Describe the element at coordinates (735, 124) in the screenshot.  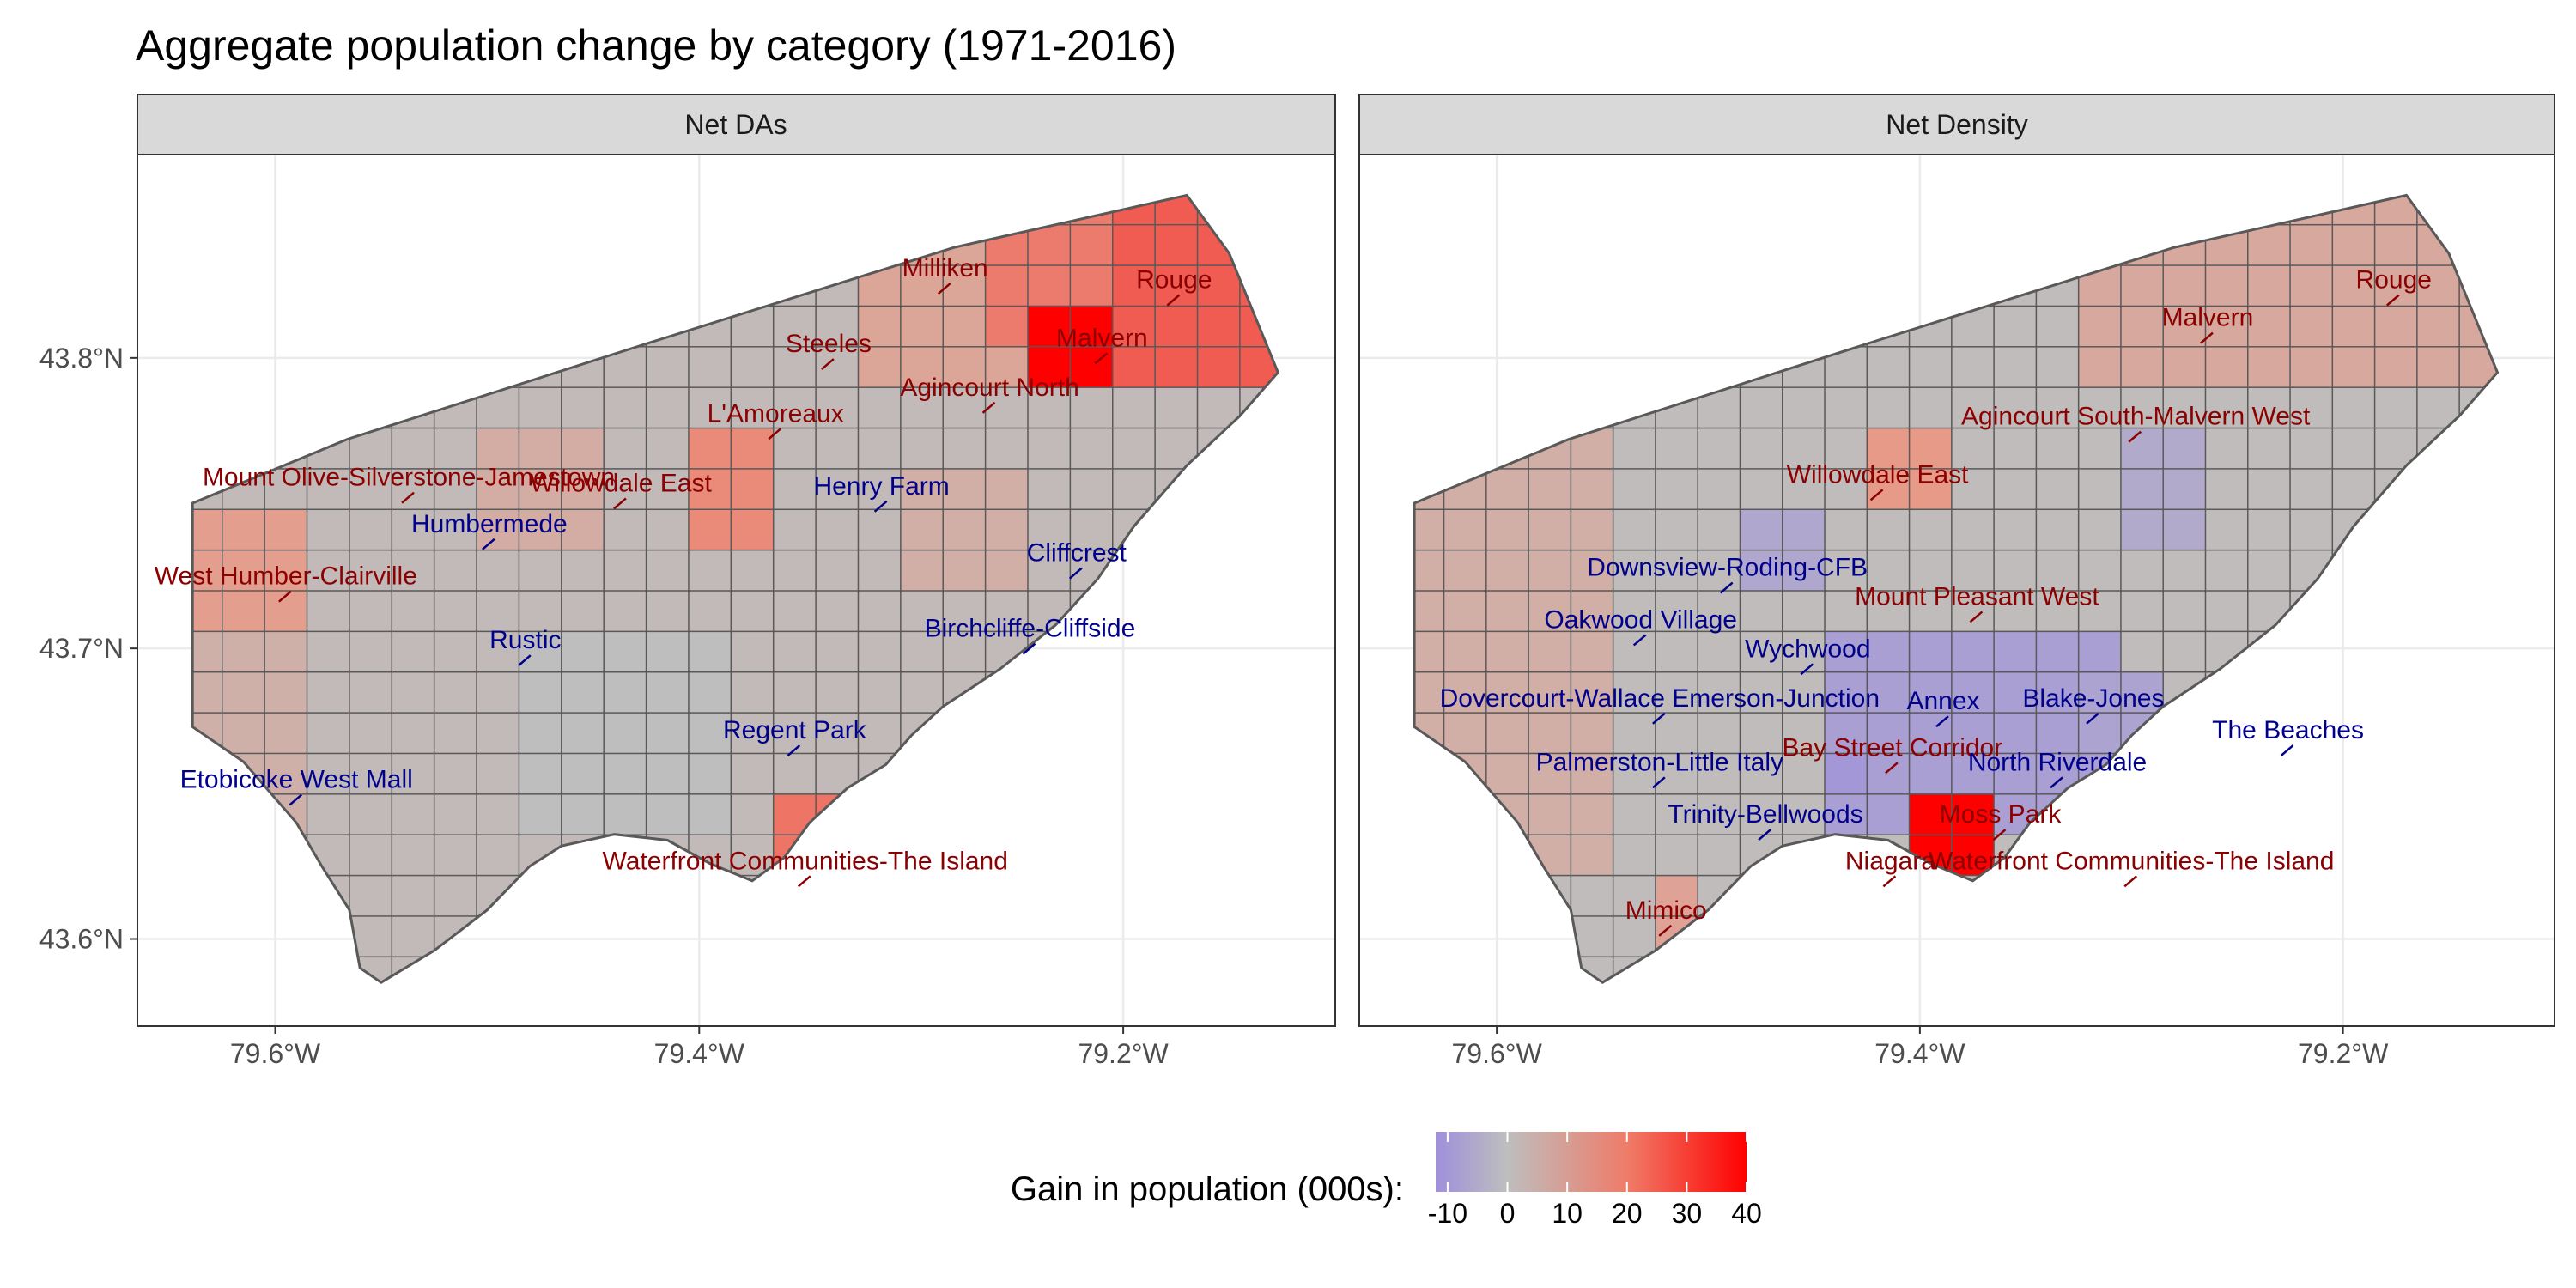
I see `facet-strip-label: Net DAs` at that location.